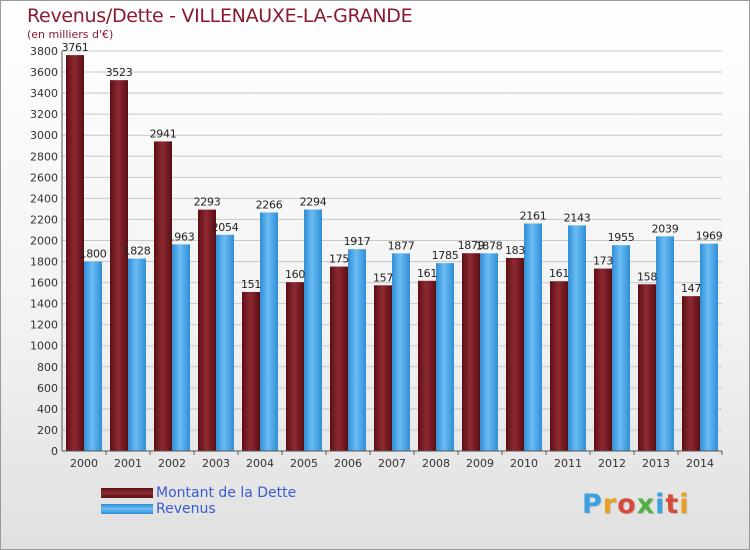 Image resolution: width=750 pixels, height=550 pixels. I want to click on data-label-revenus: 2161, so click(533, 216).